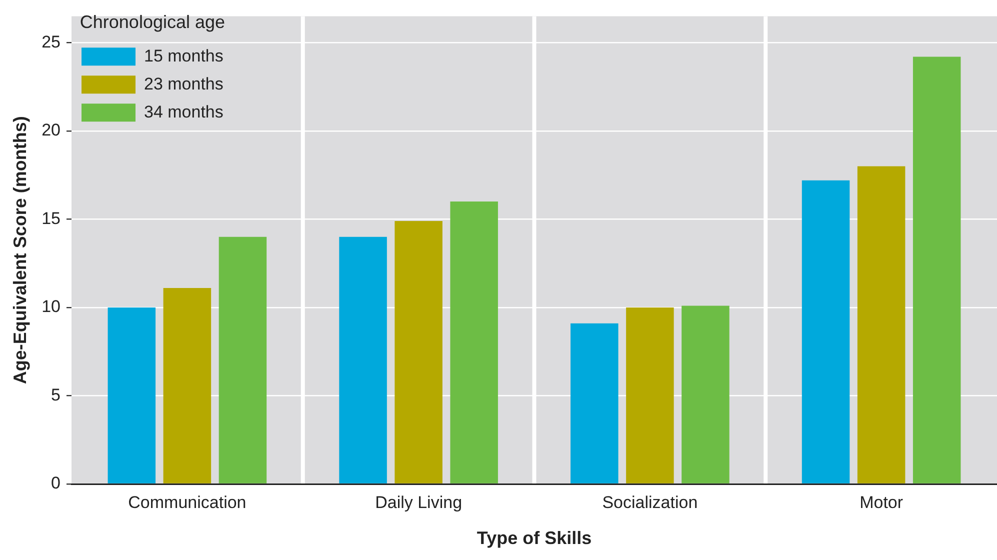 The width and height of the screenshot is (997, 560). Describe the element at coordinates (418, 502) in the screenshot. I see `x-tick-label: Daily Living` at that location.